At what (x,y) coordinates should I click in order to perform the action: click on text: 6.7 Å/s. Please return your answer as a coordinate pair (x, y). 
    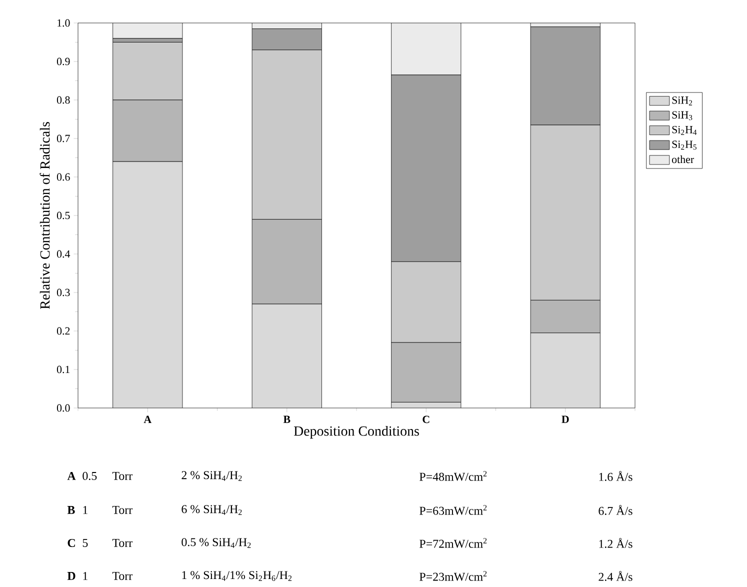
    Looking at the image, I should click on (615, 510).